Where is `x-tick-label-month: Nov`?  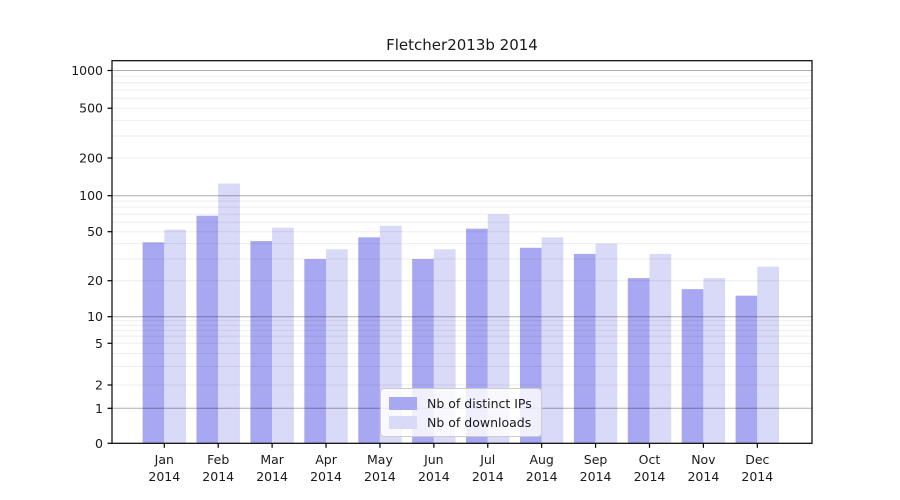
x-tick-label-month: Nov is located at coordinates (703, 459).